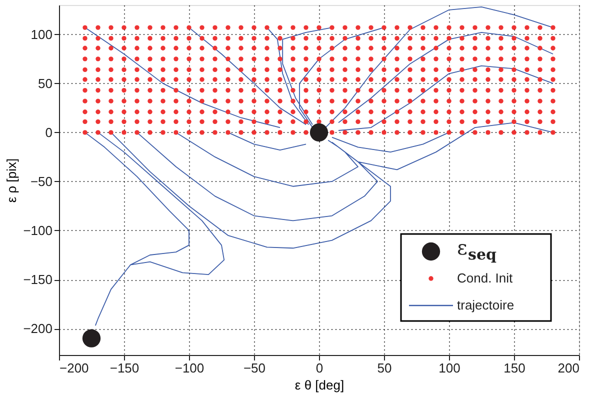  Describe the element at coordinates (45, 83) in the screenshot. I see `y-tick-label: 50` at that location.